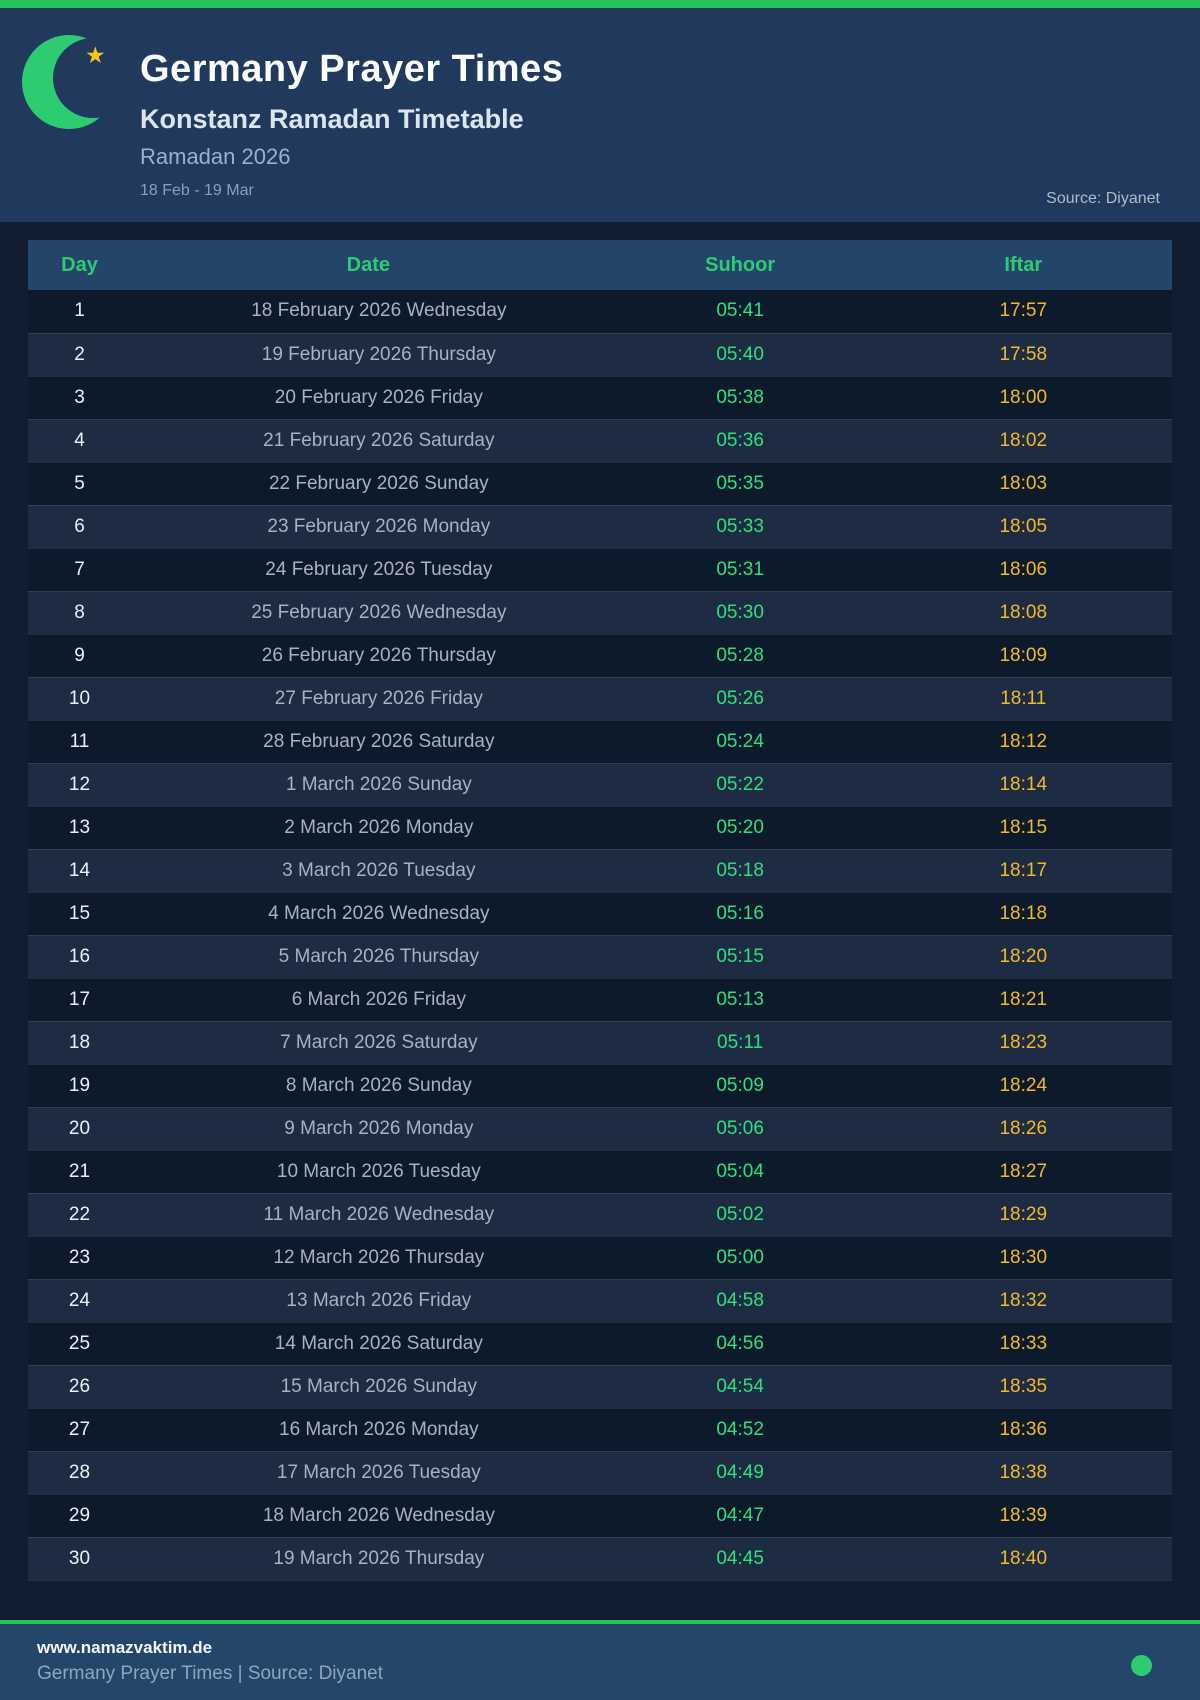 The width and height of the screenshot is (1200, 1700). Describe the element at coordinates (379, 526) in the screenshot. I see `date-cell: 23 February 2026 Monday` at that location.